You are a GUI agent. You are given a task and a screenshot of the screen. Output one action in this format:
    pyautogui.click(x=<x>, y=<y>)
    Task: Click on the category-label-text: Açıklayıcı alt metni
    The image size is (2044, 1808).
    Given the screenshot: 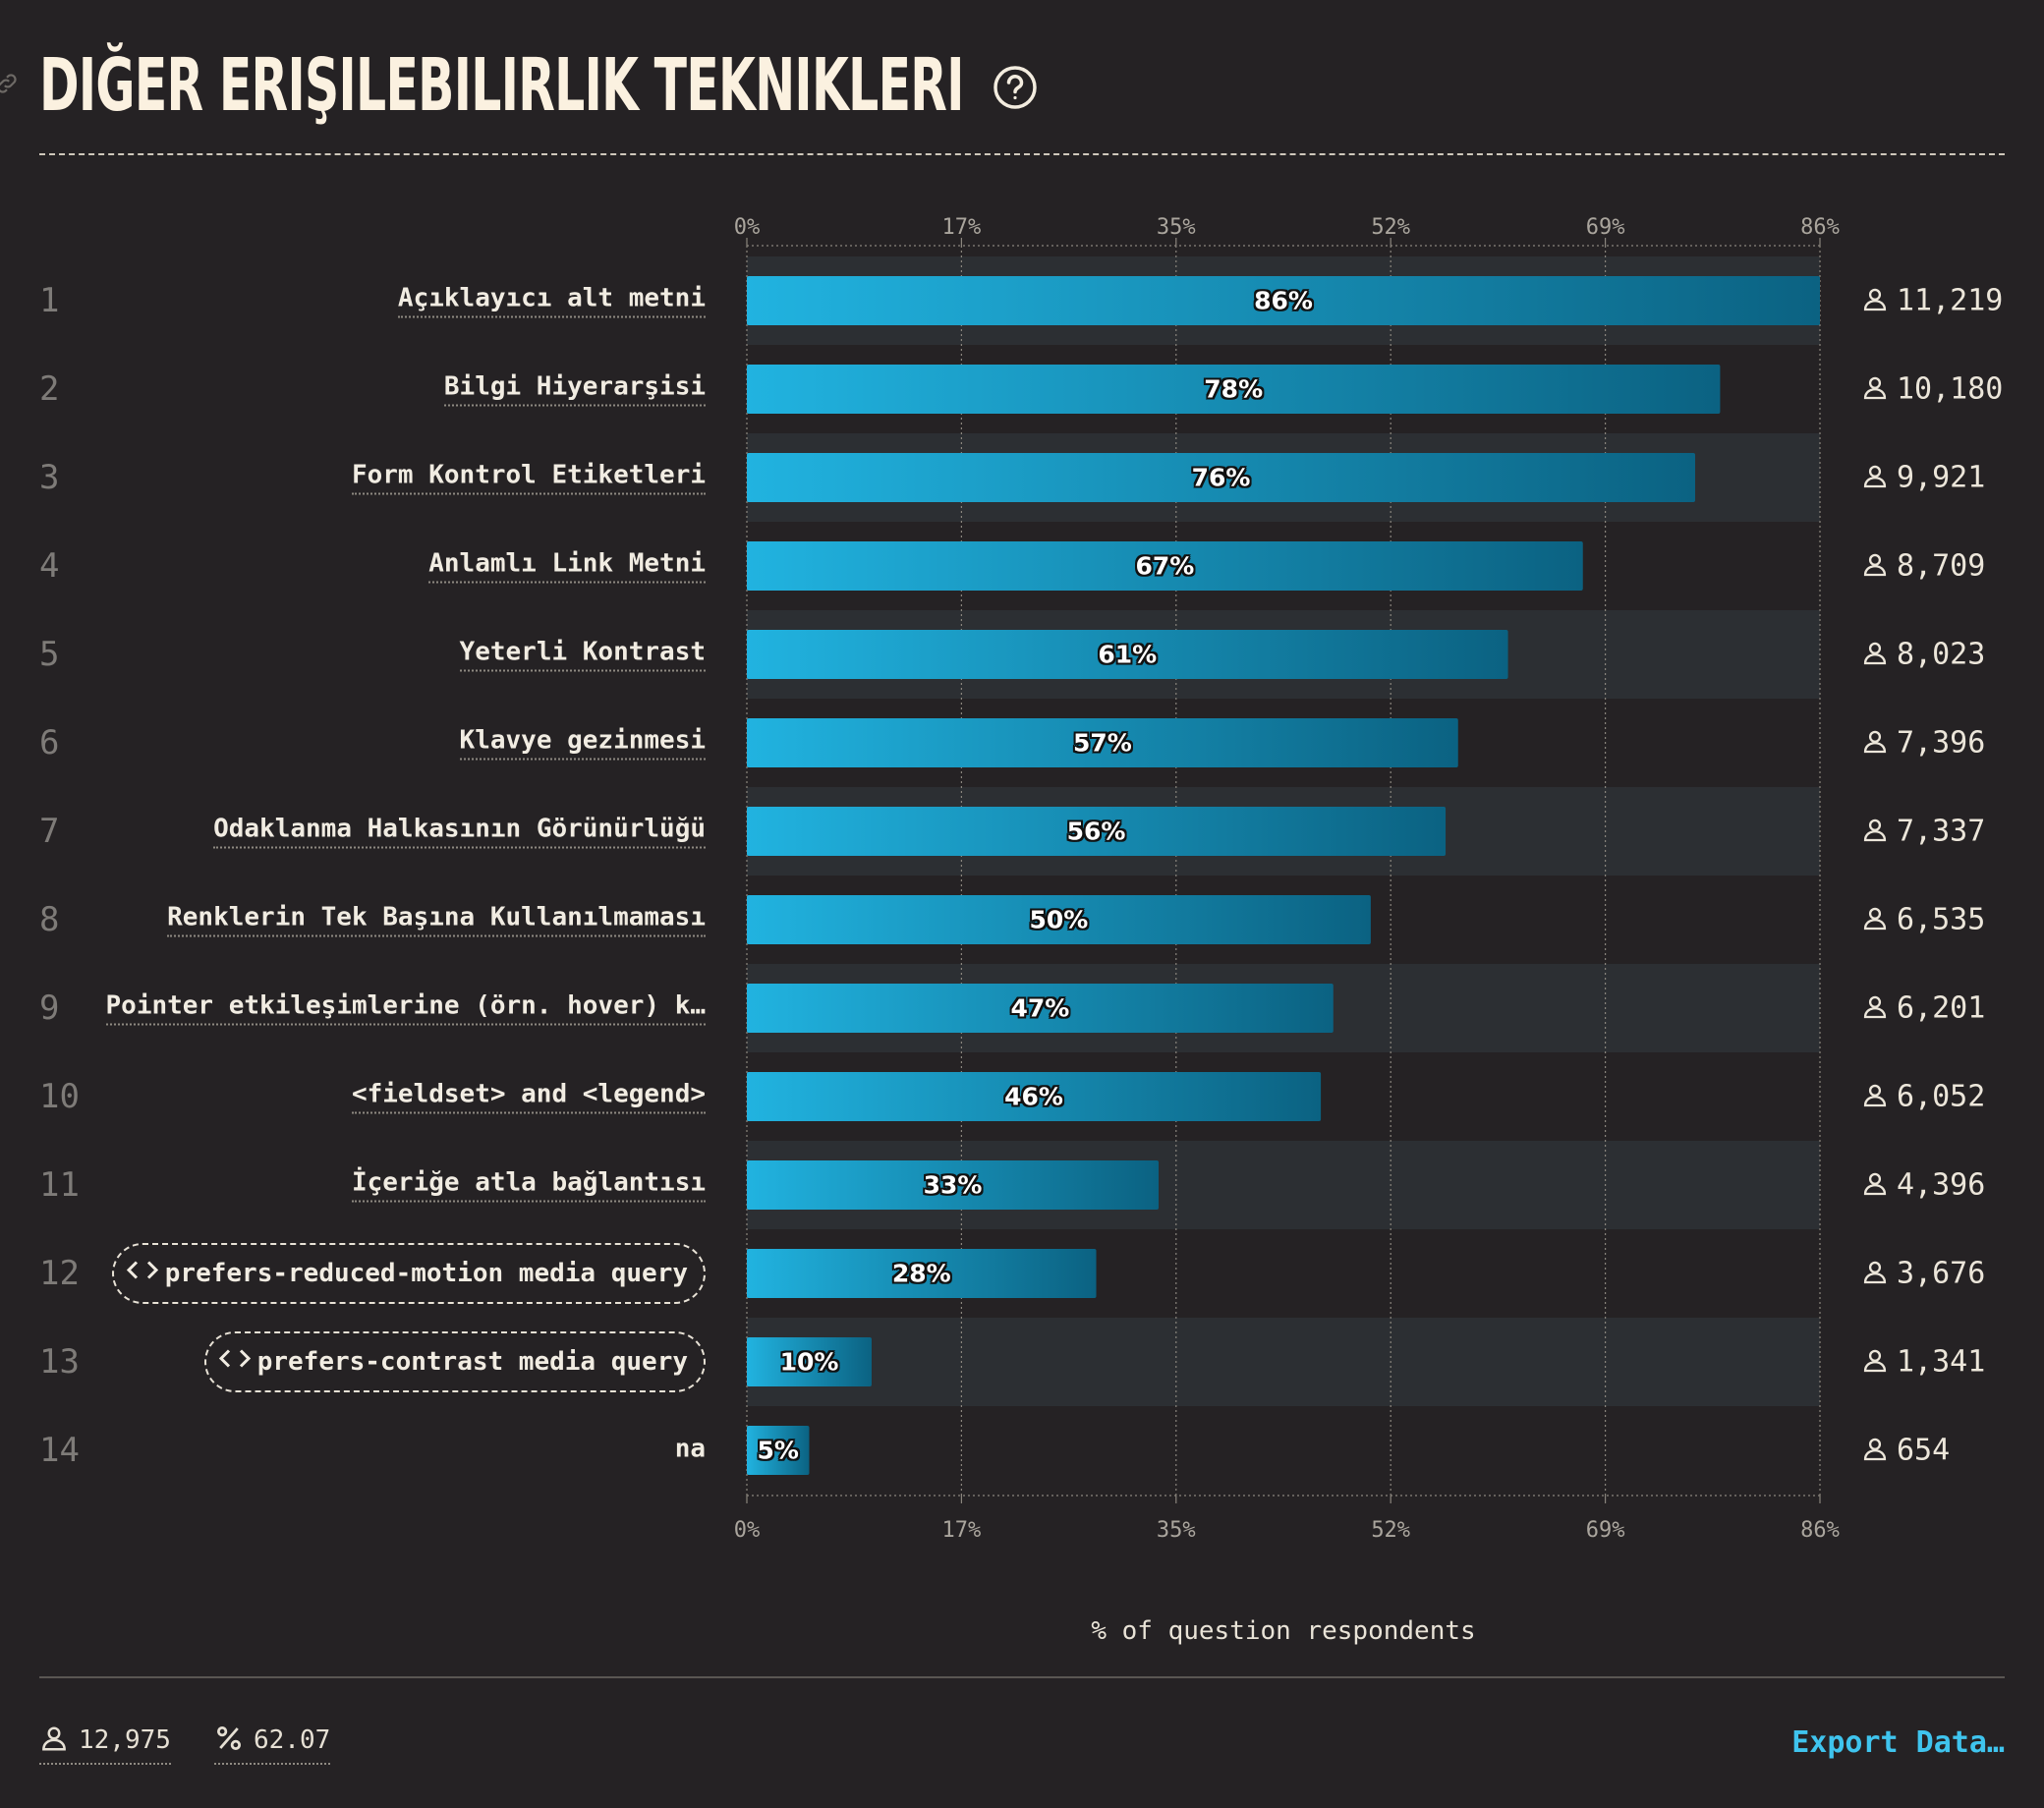 What is the action you would take?
    pyautogui.click(x=551, y=298)
    